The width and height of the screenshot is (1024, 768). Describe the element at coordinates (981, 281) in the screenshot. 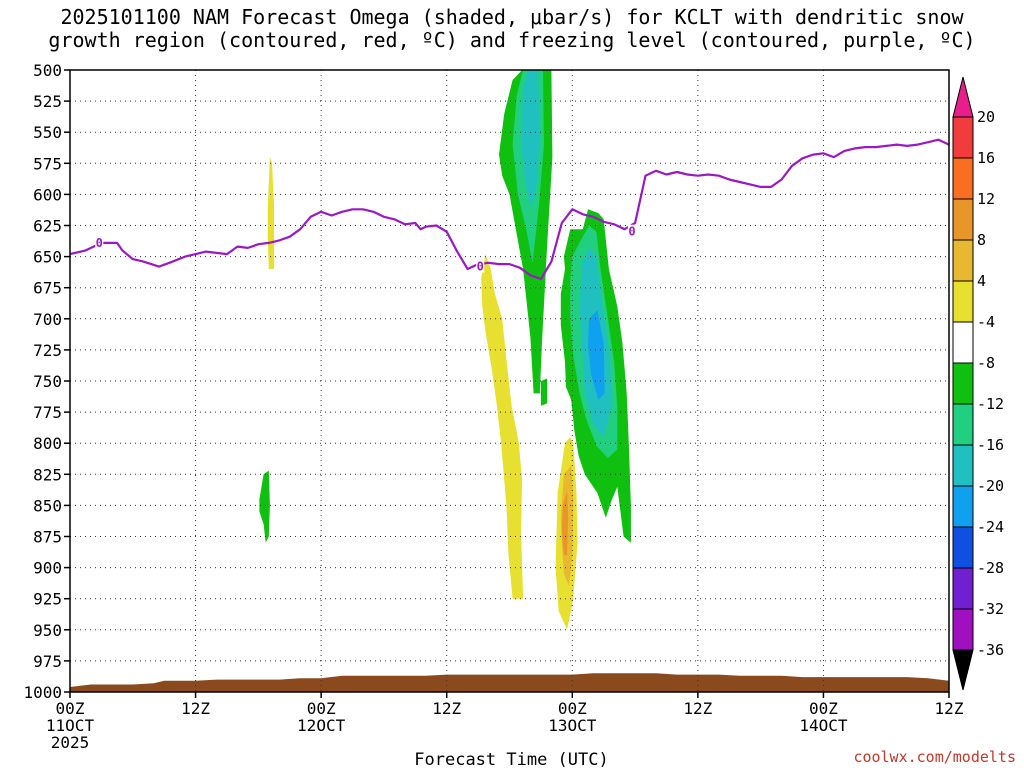

I see `colorbar-label-4: 4` at that location.